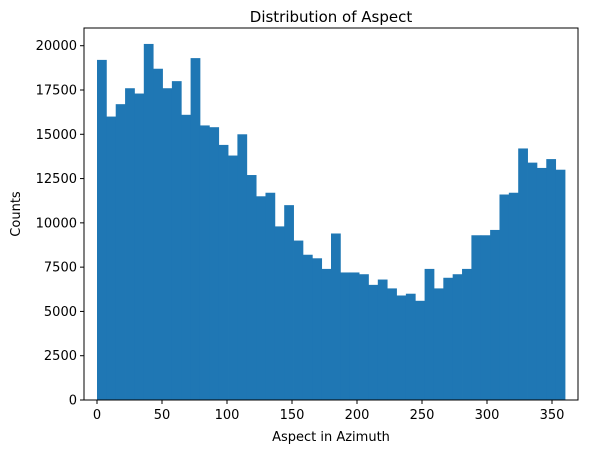  I want to click on x-axis-label: Aspect in Azimuth, so click(331, 437).